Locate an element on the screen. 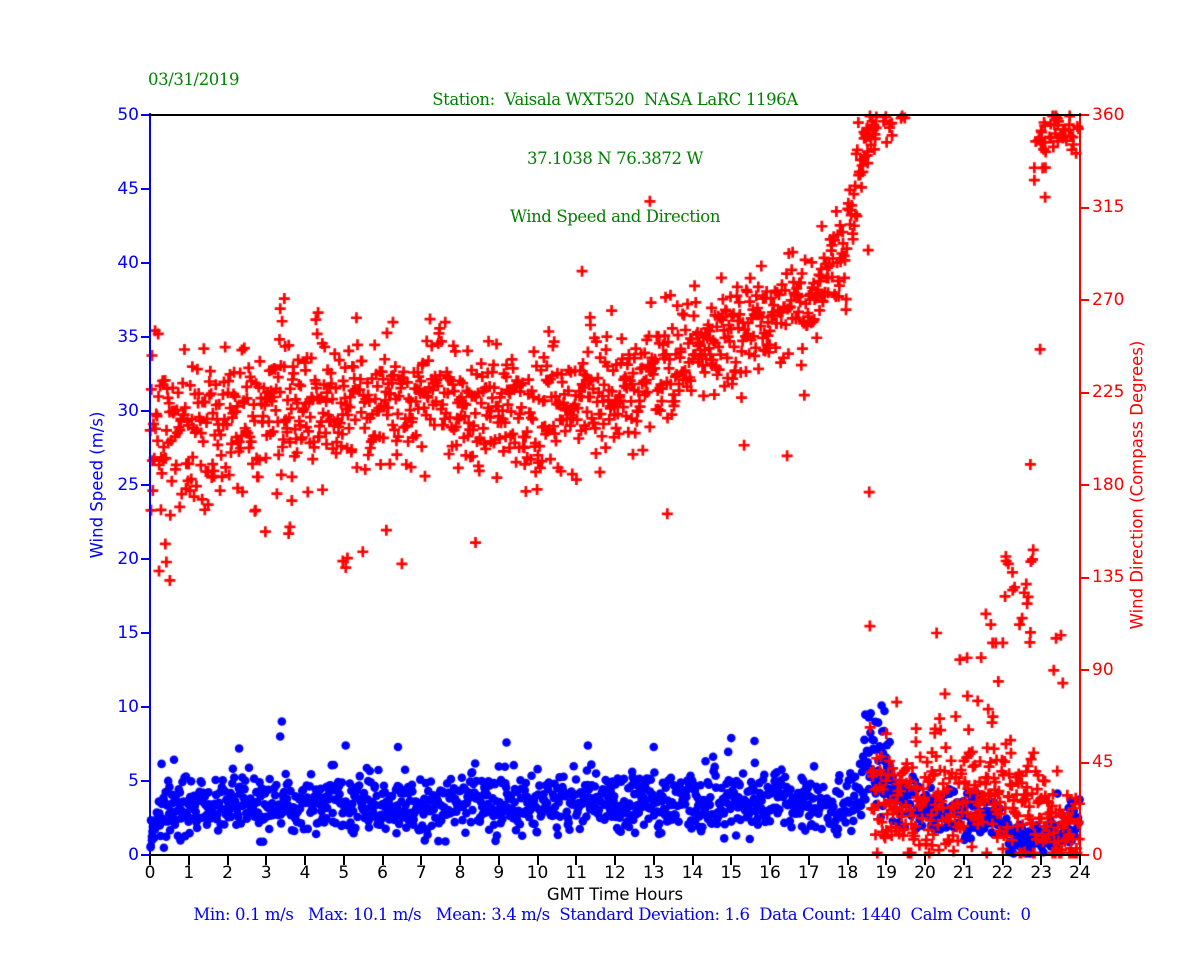 Image resolution: width=1200 pixels, height=960 pixels. y-left-tick-label: 5 is located at coordinates (133, 780).